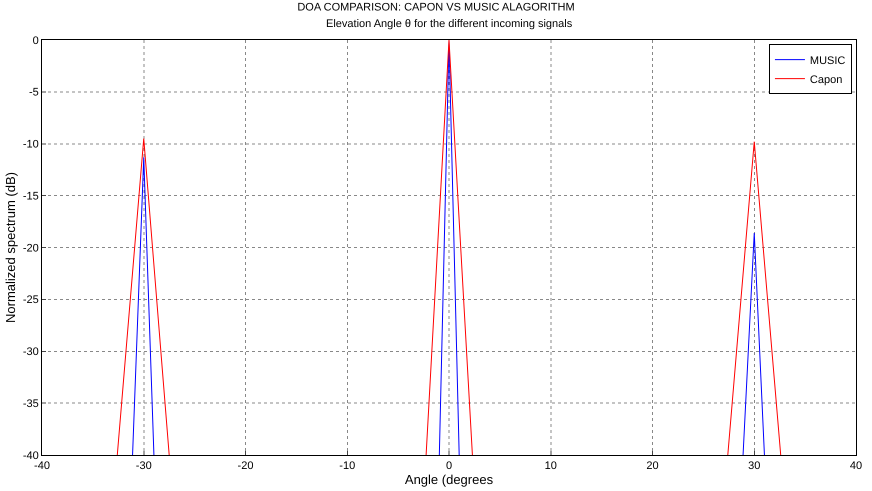  What do you see at coordinates (30, 300) in the screenshot?
I see `y-tick-label: -25` at bounding box center [30, 300].